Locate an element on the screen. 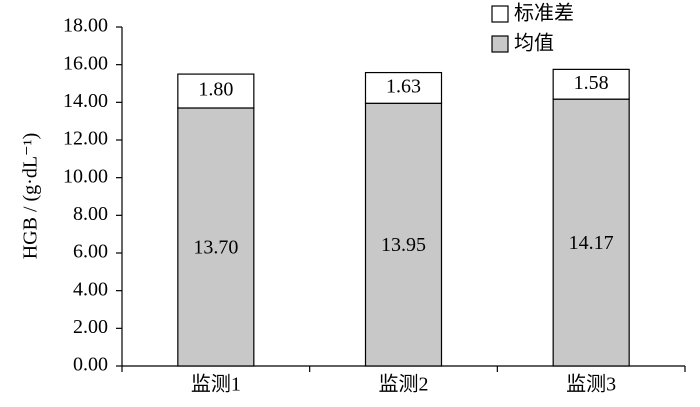 The height and width of the screenshot is (407, 700). data-label: 1.80 is located at coordinates (215, 90).